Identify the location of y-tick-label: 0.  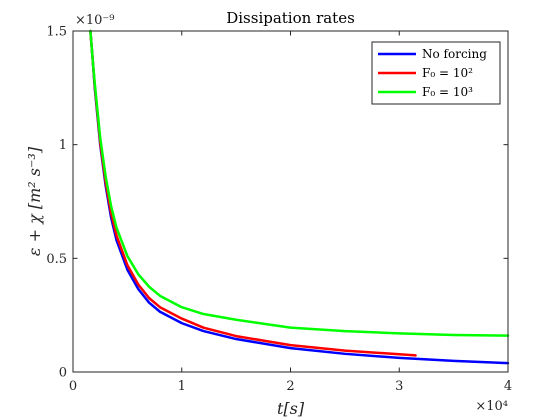
(63, 373).